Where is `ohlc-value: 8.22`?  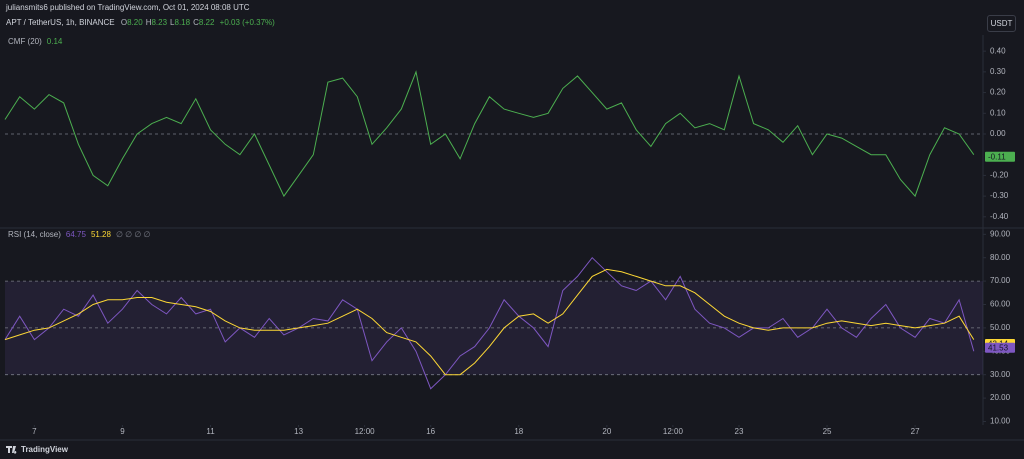 ohlc-value: 8.22 is located at coordinates (206, 22).